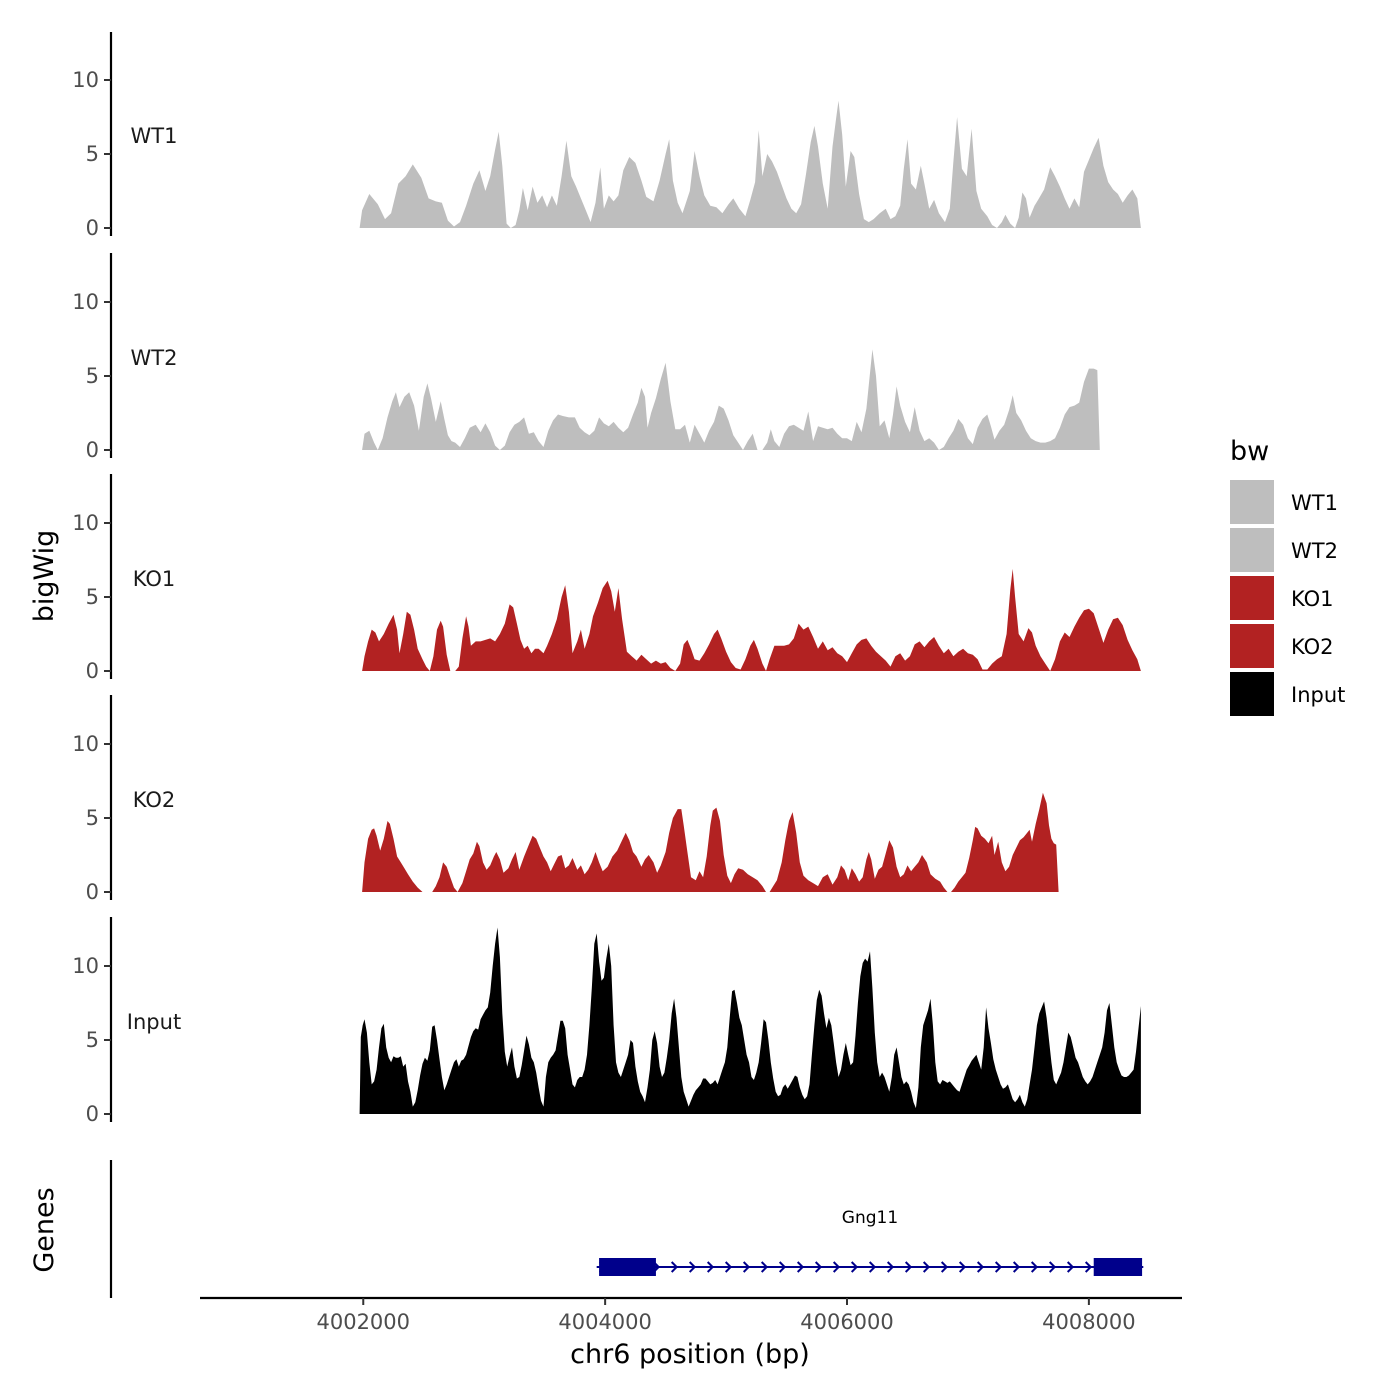  What do you see at coordinates (691, 1315) in the screenshot?
I see `x-axis: 4002000 4004000 4006000 4008000` at bounding box center [691, 1315].